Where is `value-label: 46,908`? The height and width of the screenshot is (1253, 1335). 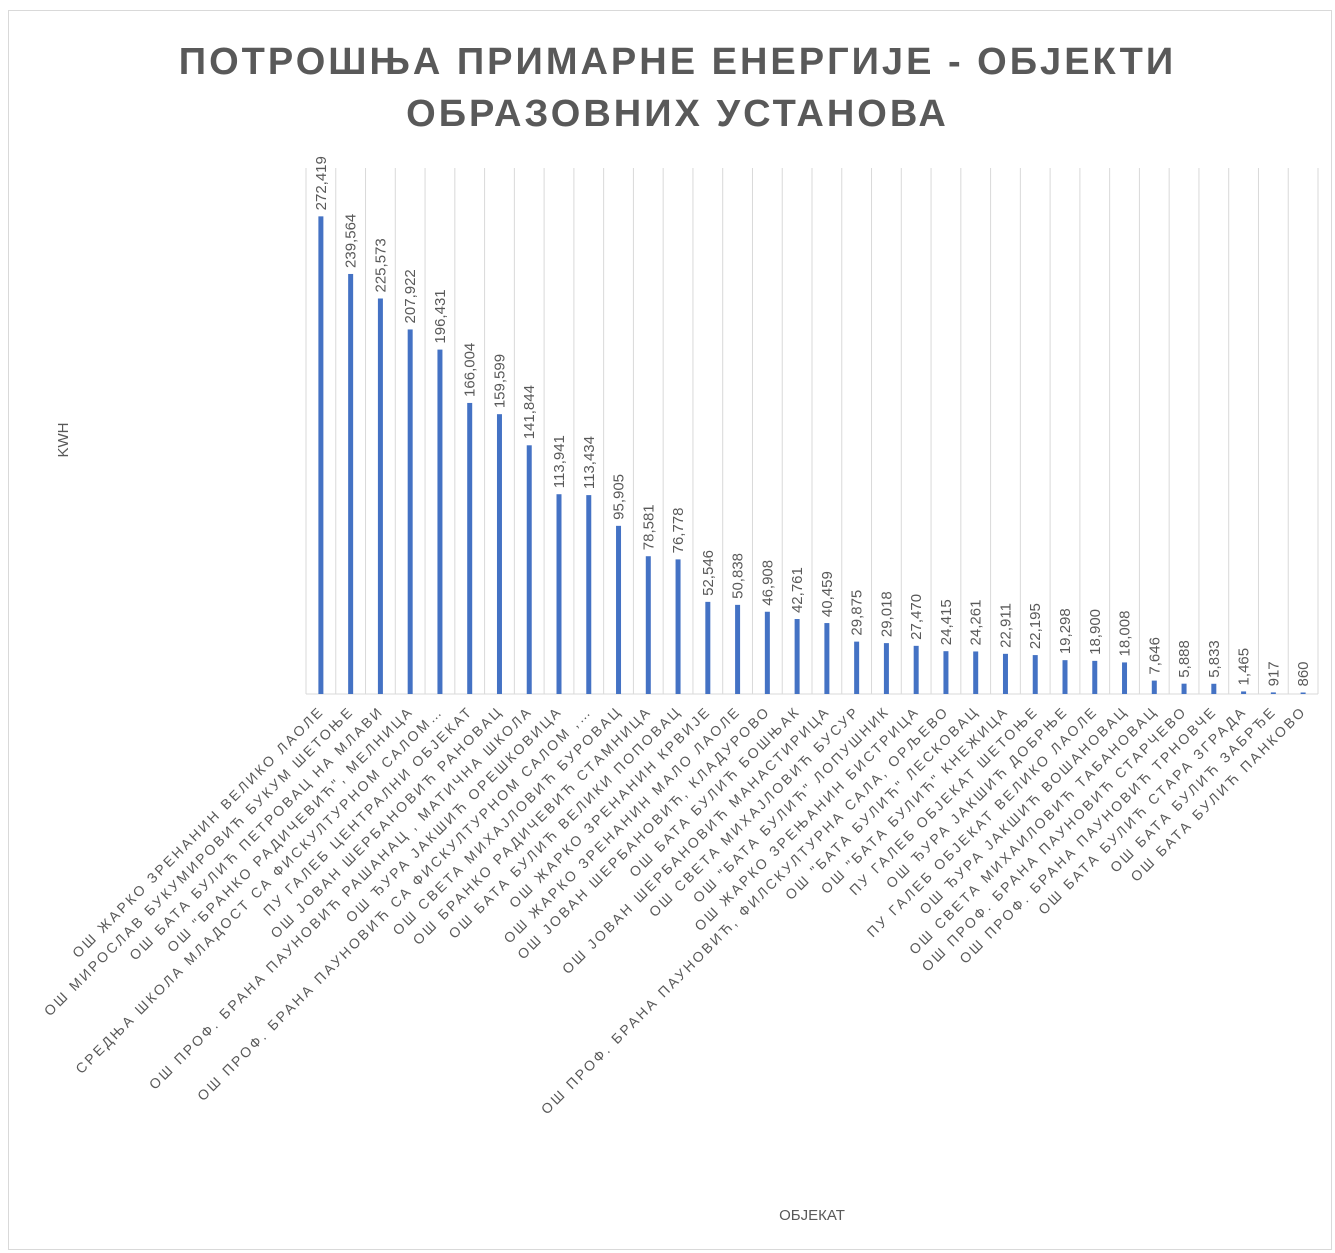 value-label: 46,908 is located at coordinates (767, 583).